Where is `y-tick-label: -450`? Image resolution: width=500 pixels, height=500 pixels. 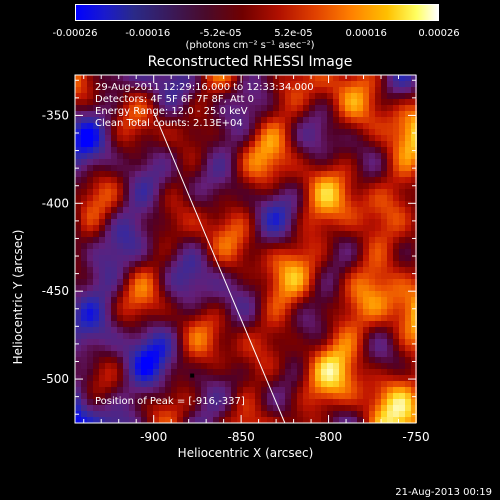
y-tick-label: -450 is located at coordinates (55, 291).